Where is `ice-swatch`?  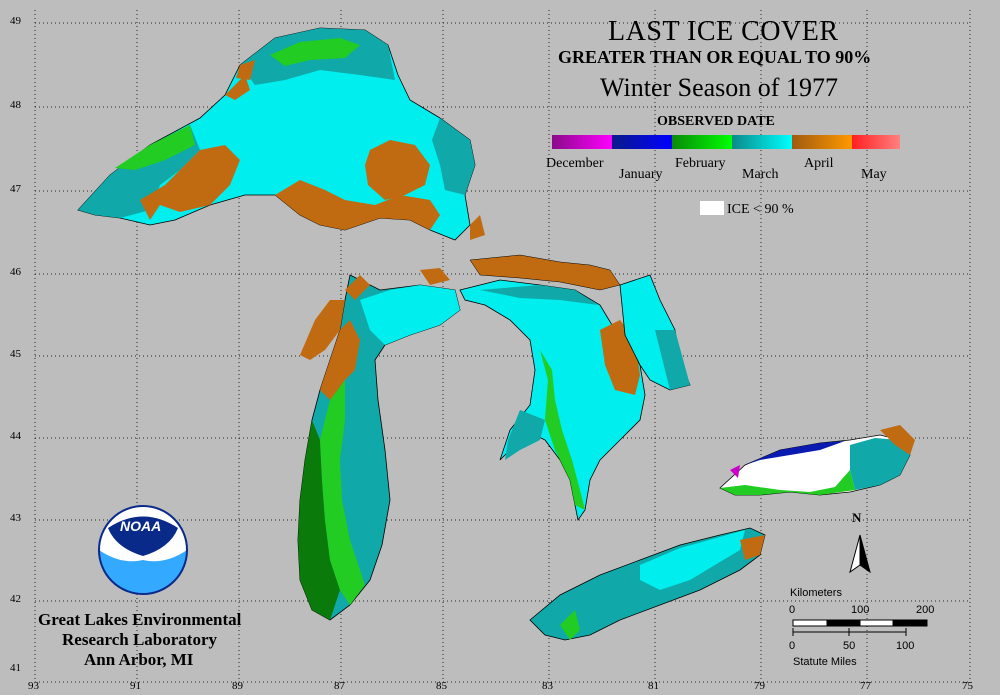
ice-swatch is located at coordinates (712, 208).